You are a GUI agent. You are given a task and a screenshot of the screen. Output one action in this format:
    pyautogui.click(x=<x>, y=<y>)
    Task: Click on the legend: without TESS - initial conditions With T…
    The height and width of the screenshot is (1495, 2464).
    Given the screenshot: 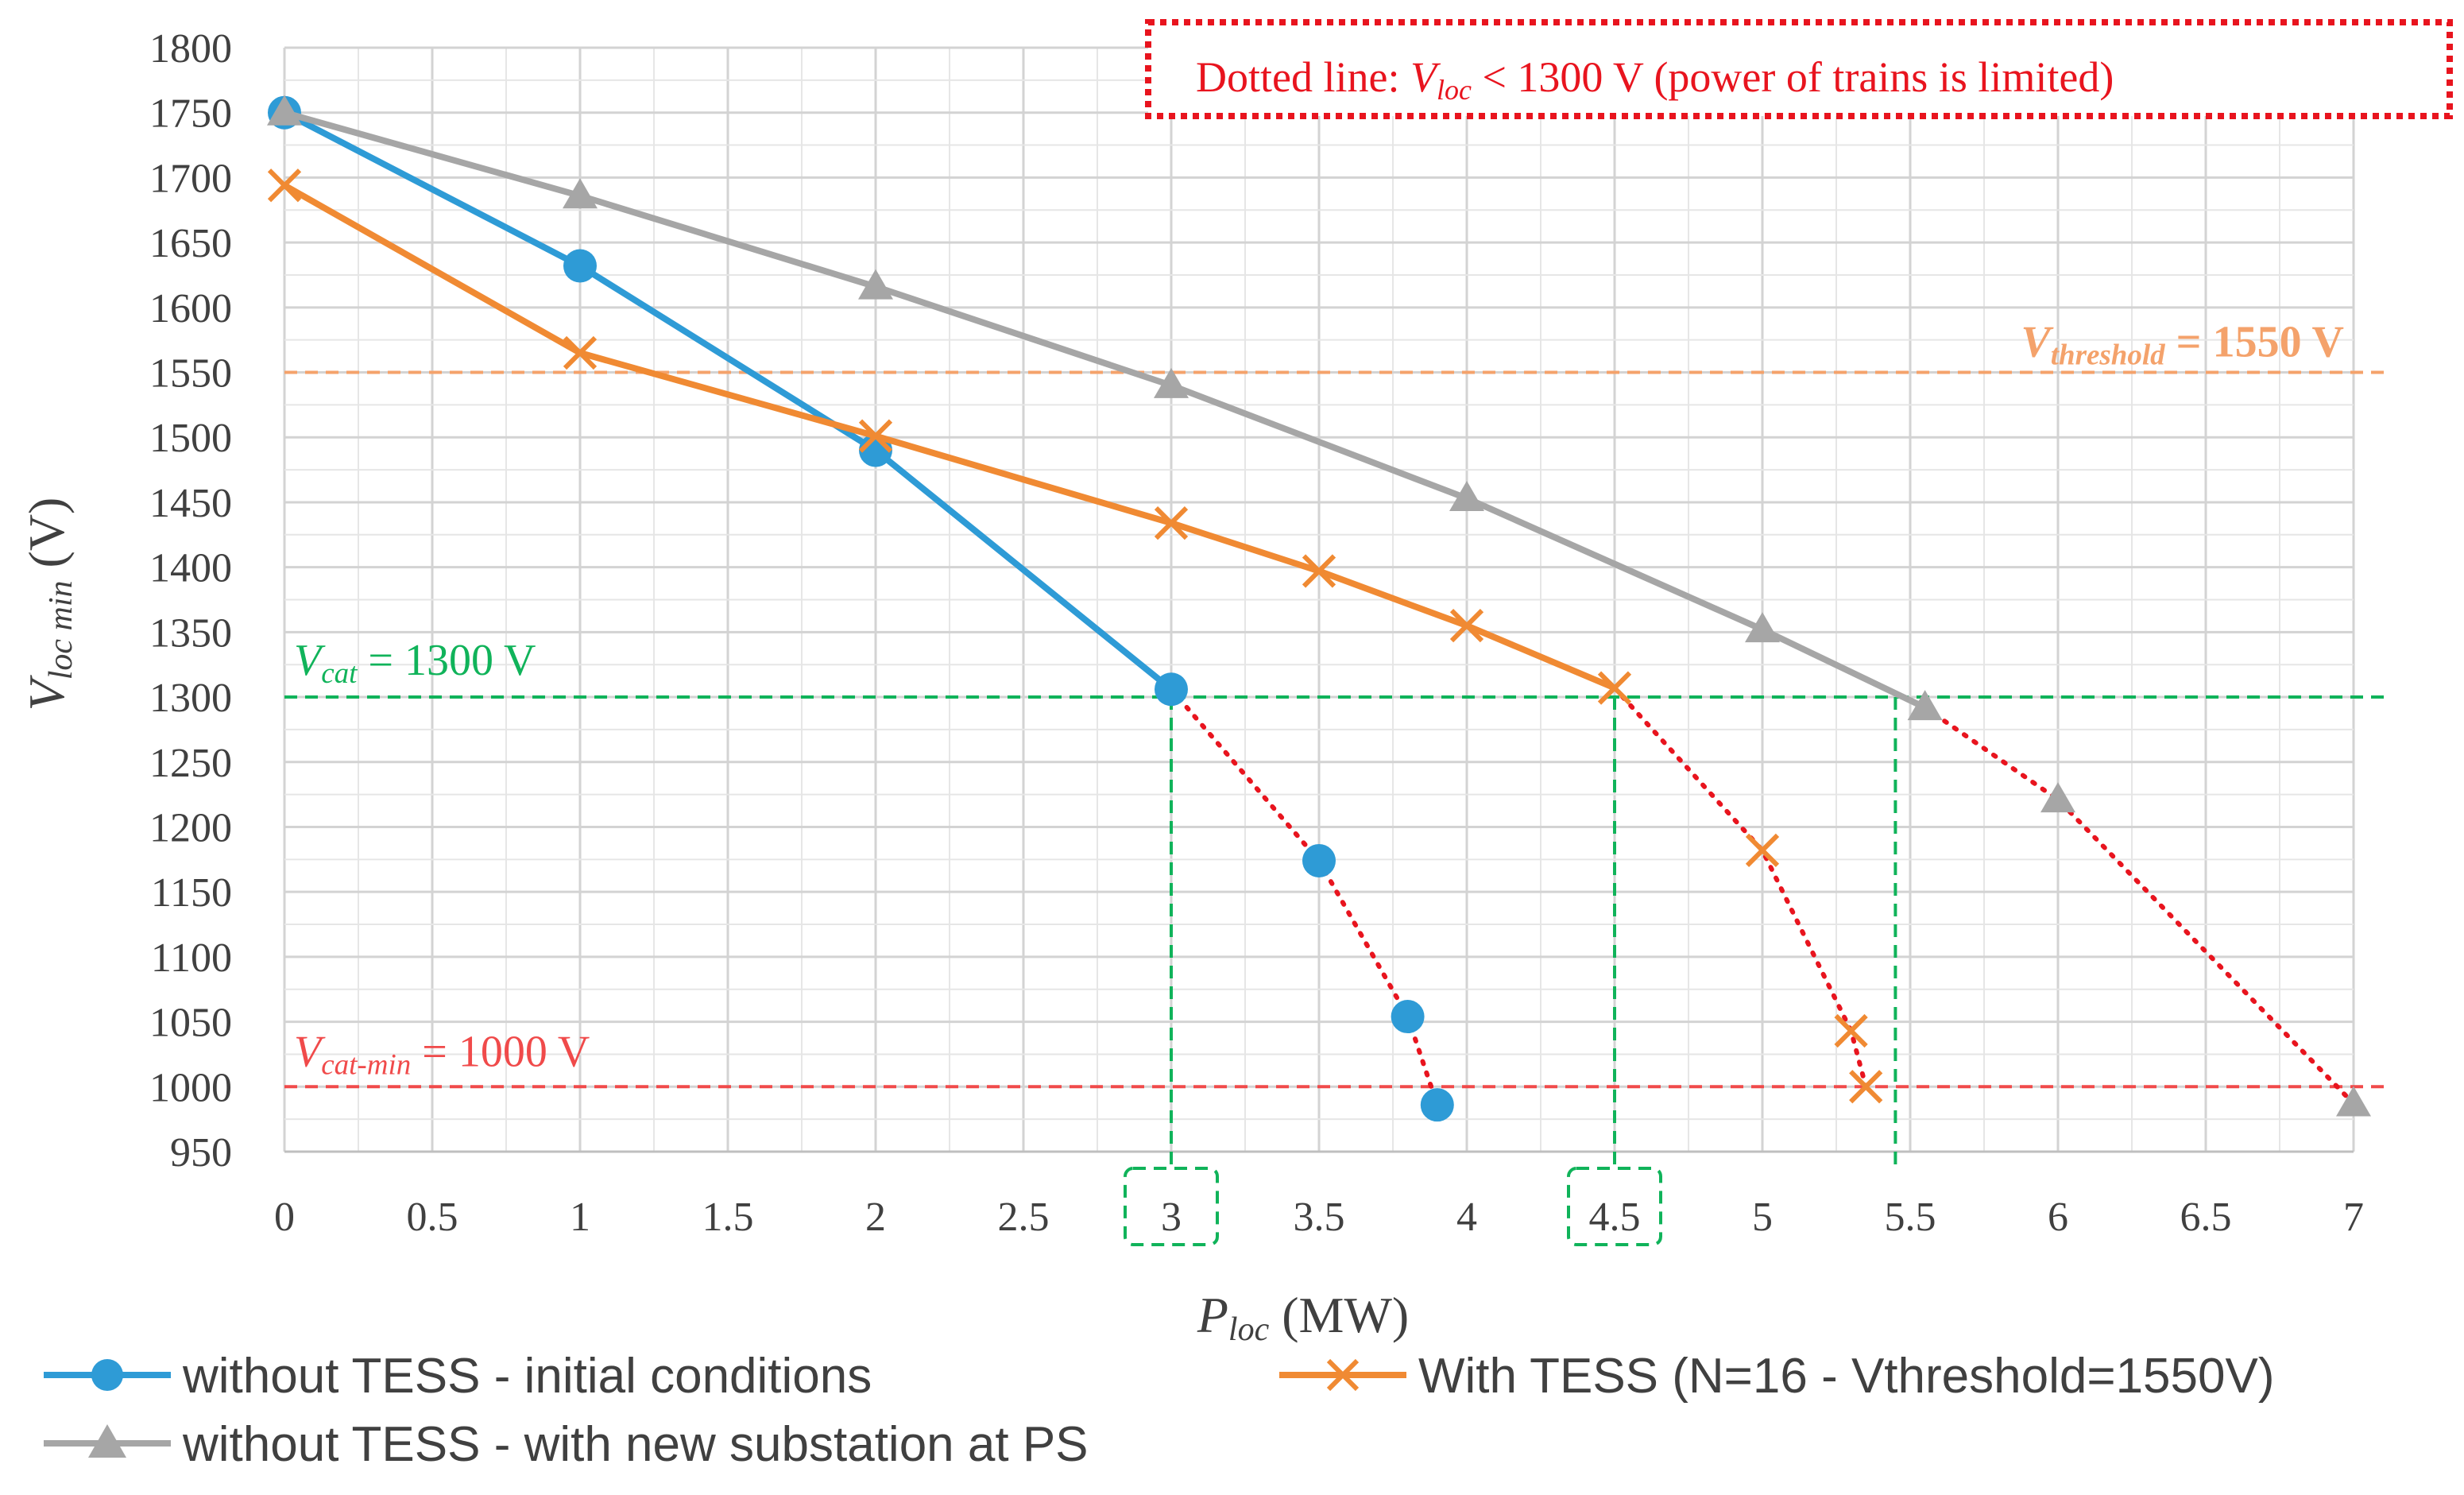 What is the action you would take?
    pyautogui.click(x=1159, y=1410)
    